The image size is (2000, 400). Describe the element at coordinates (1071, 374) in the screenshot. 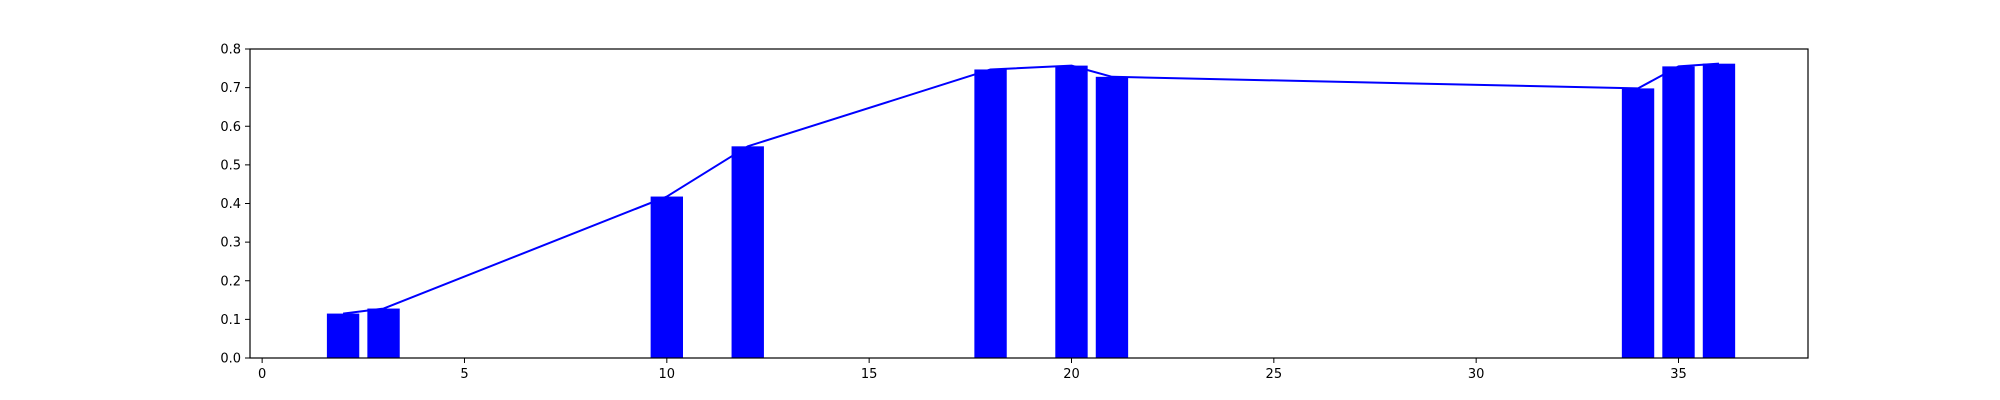

I see `x-tick-label: 20` at that location.